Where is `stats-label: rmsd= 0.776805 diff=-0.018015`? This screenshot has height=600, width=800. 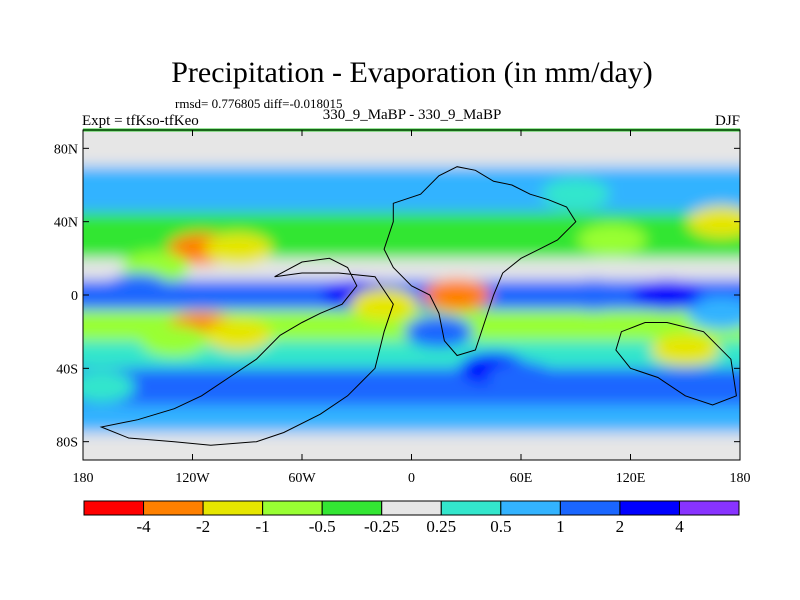 stats-label: rmsd= 0.776805 diff=-0.018015 is located at coordinates (259, 103).